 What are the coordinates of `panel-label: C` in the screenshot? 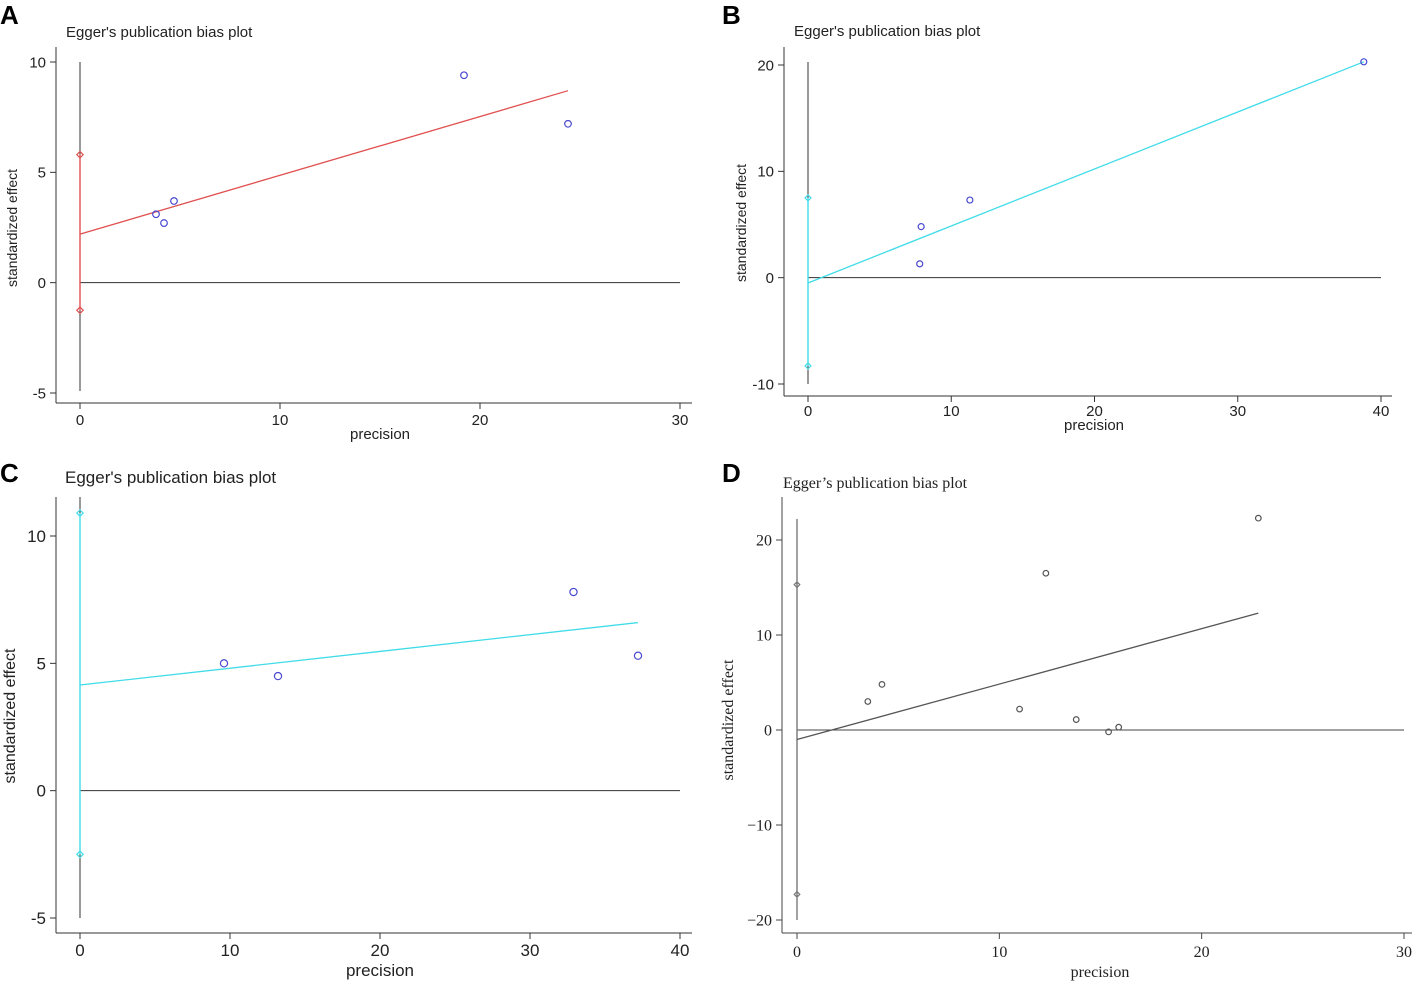 It's located at (9, 473).